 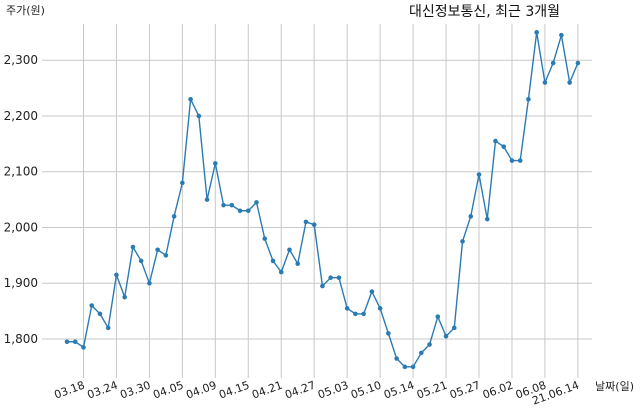 What do you see at coordinates (21, 227) in the screenshot?
I see `y-tick-label: 2,000` at bounding box center [21, 227].